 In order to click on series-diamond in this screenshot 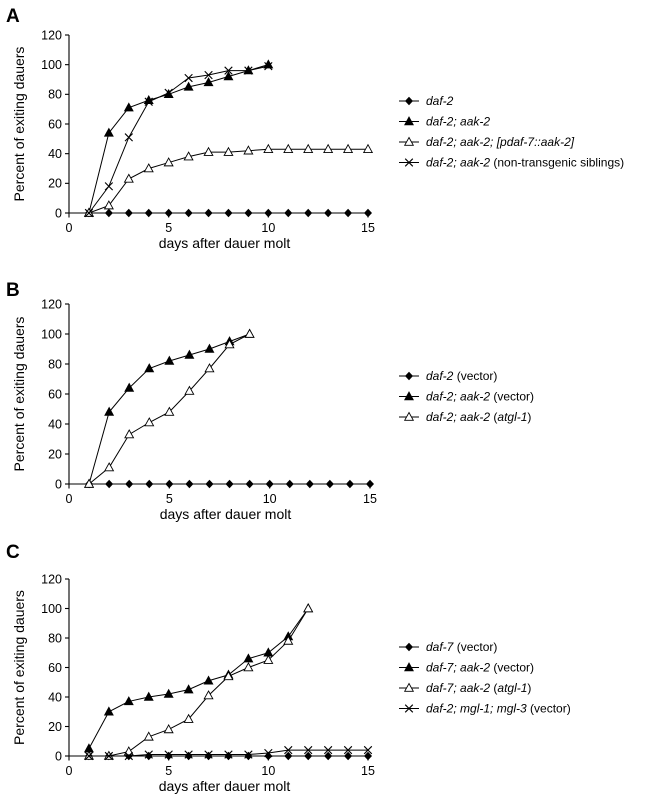, I will do `click(229, 484)`.